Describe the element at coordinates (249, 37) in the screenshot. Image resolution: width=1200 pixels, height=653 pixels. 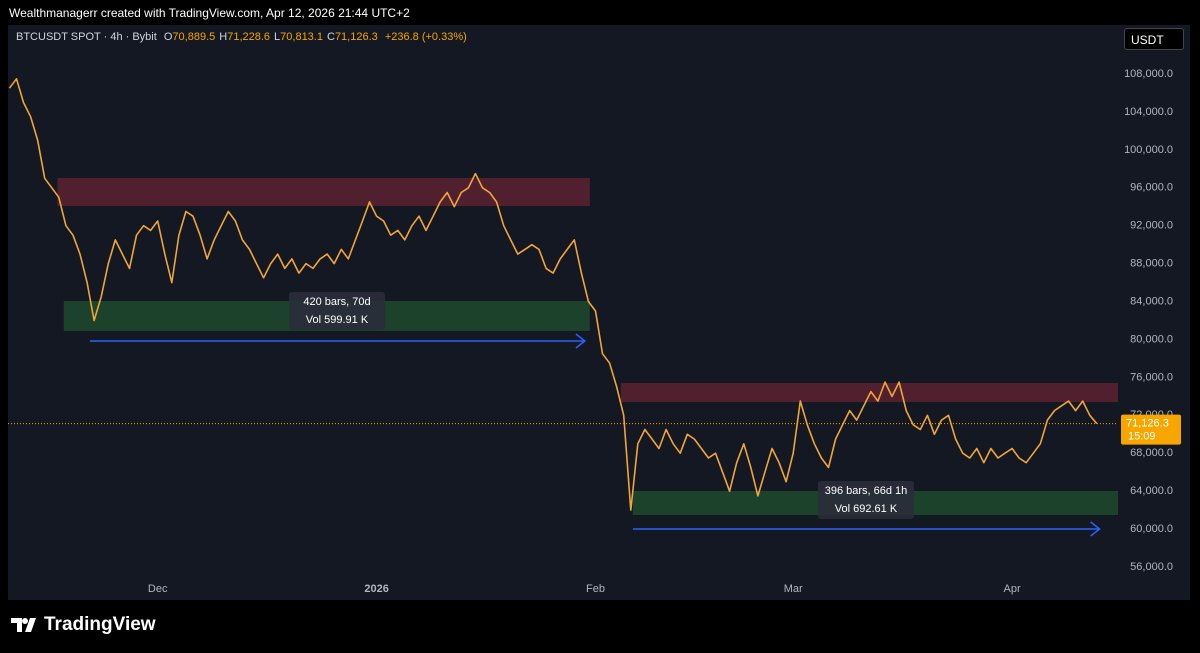
I see `ohlc-value: 71,228.6` at that location.